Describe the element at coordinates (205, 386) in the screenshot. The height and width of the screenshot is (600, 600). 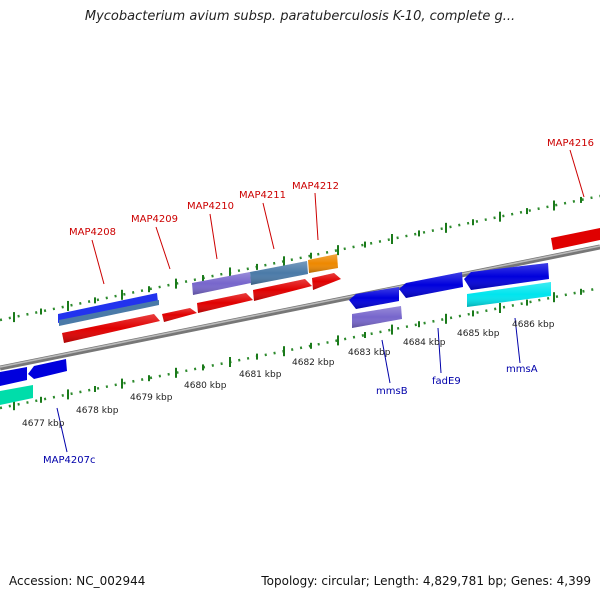
I see `tick-label: 4680 kbp` at that location.